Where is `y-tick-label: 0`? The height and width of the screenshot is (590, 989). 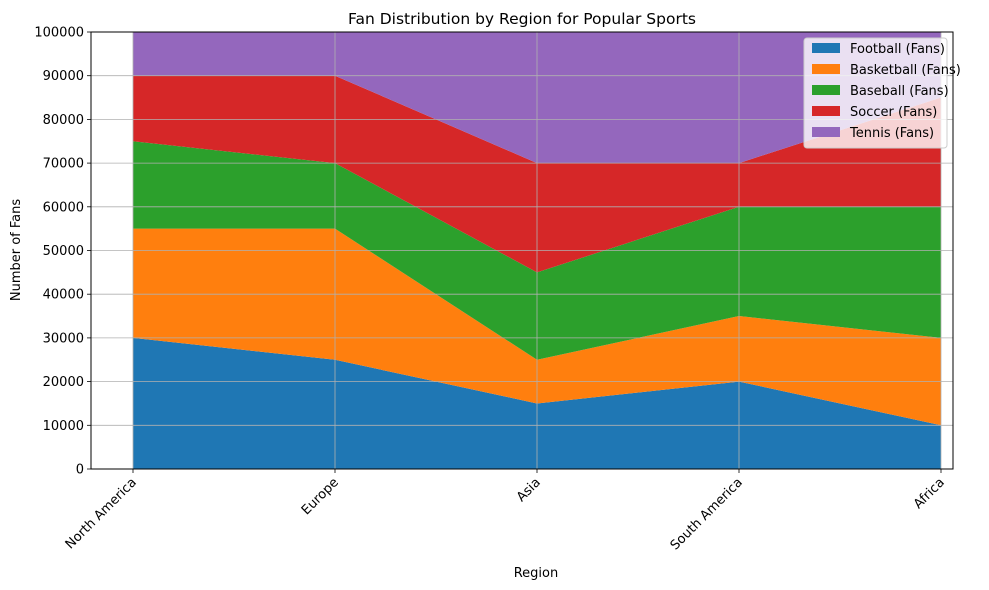
y-tick-label: 0 is located at coordinates (80, 470).